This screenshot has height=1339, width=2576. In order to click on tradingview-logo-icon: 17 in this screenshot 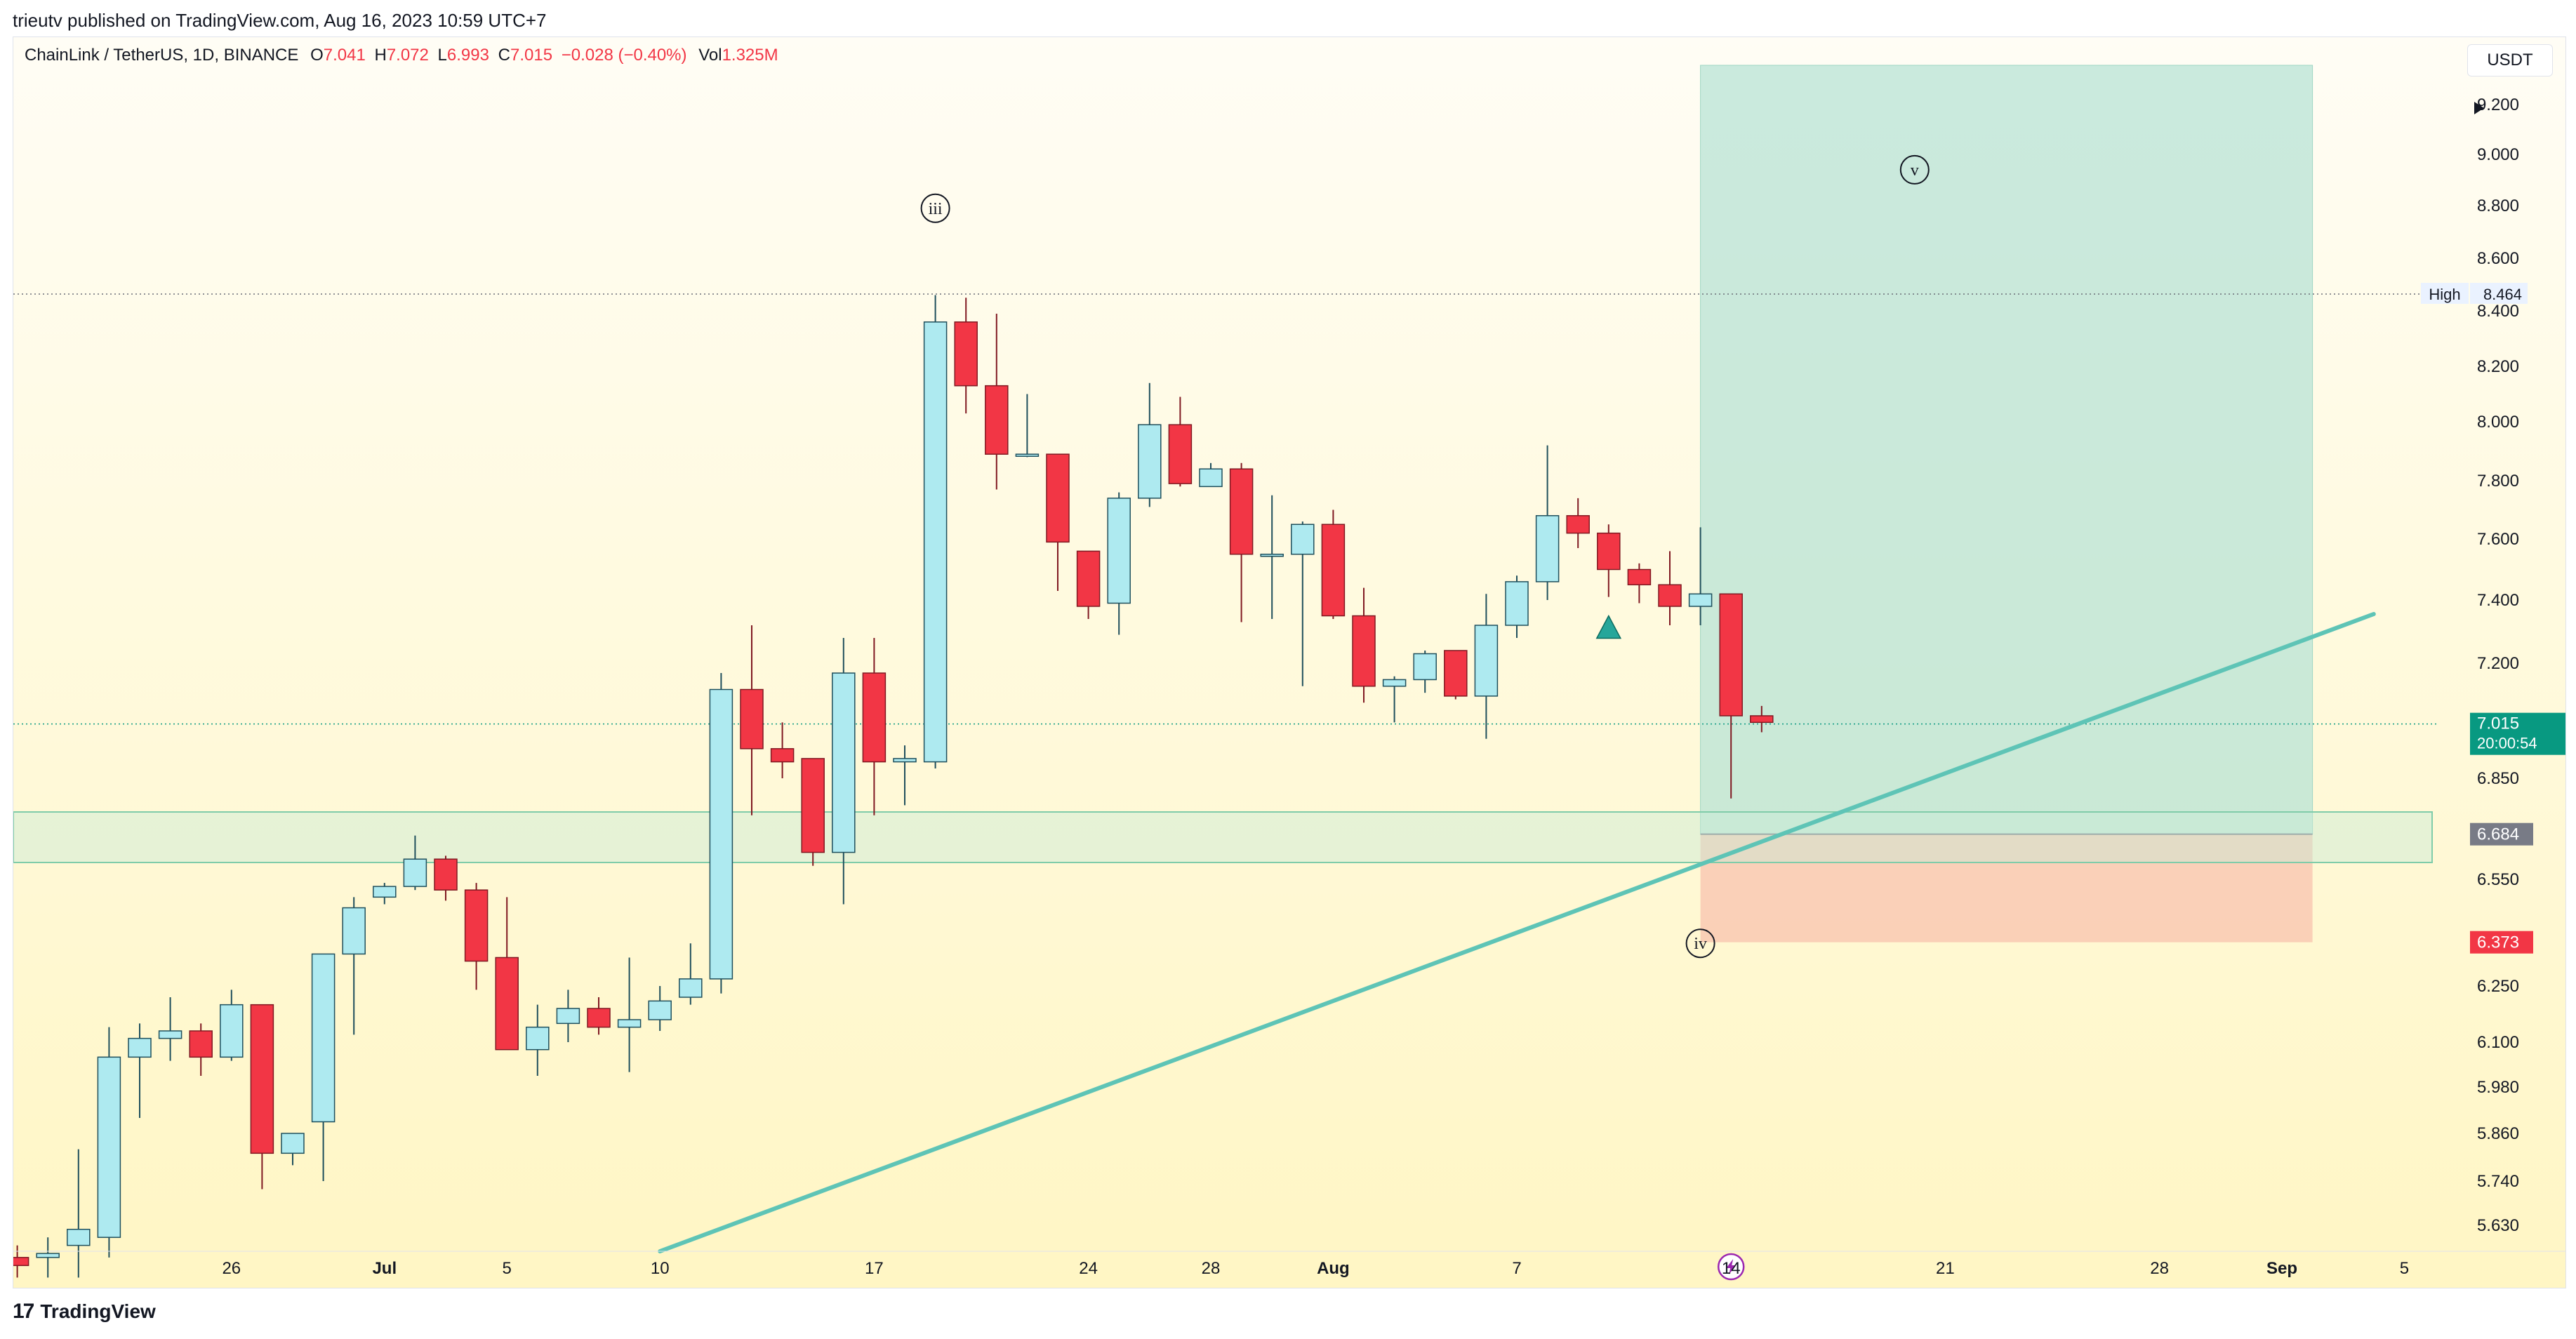, I will do `click(24, 1311)`.